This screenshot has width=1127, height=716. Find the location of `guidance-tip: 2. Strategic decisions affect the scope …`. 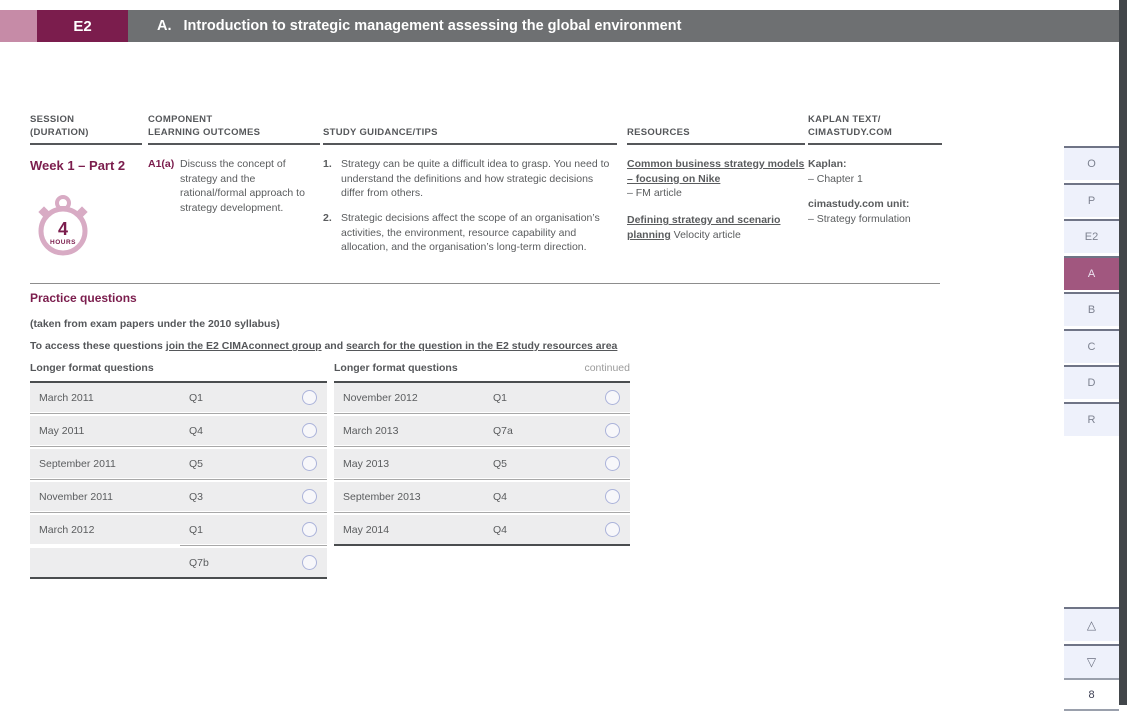

guidance-tip: 2. Strategic decisions affect the scope … is located at coordinates (470, 233).